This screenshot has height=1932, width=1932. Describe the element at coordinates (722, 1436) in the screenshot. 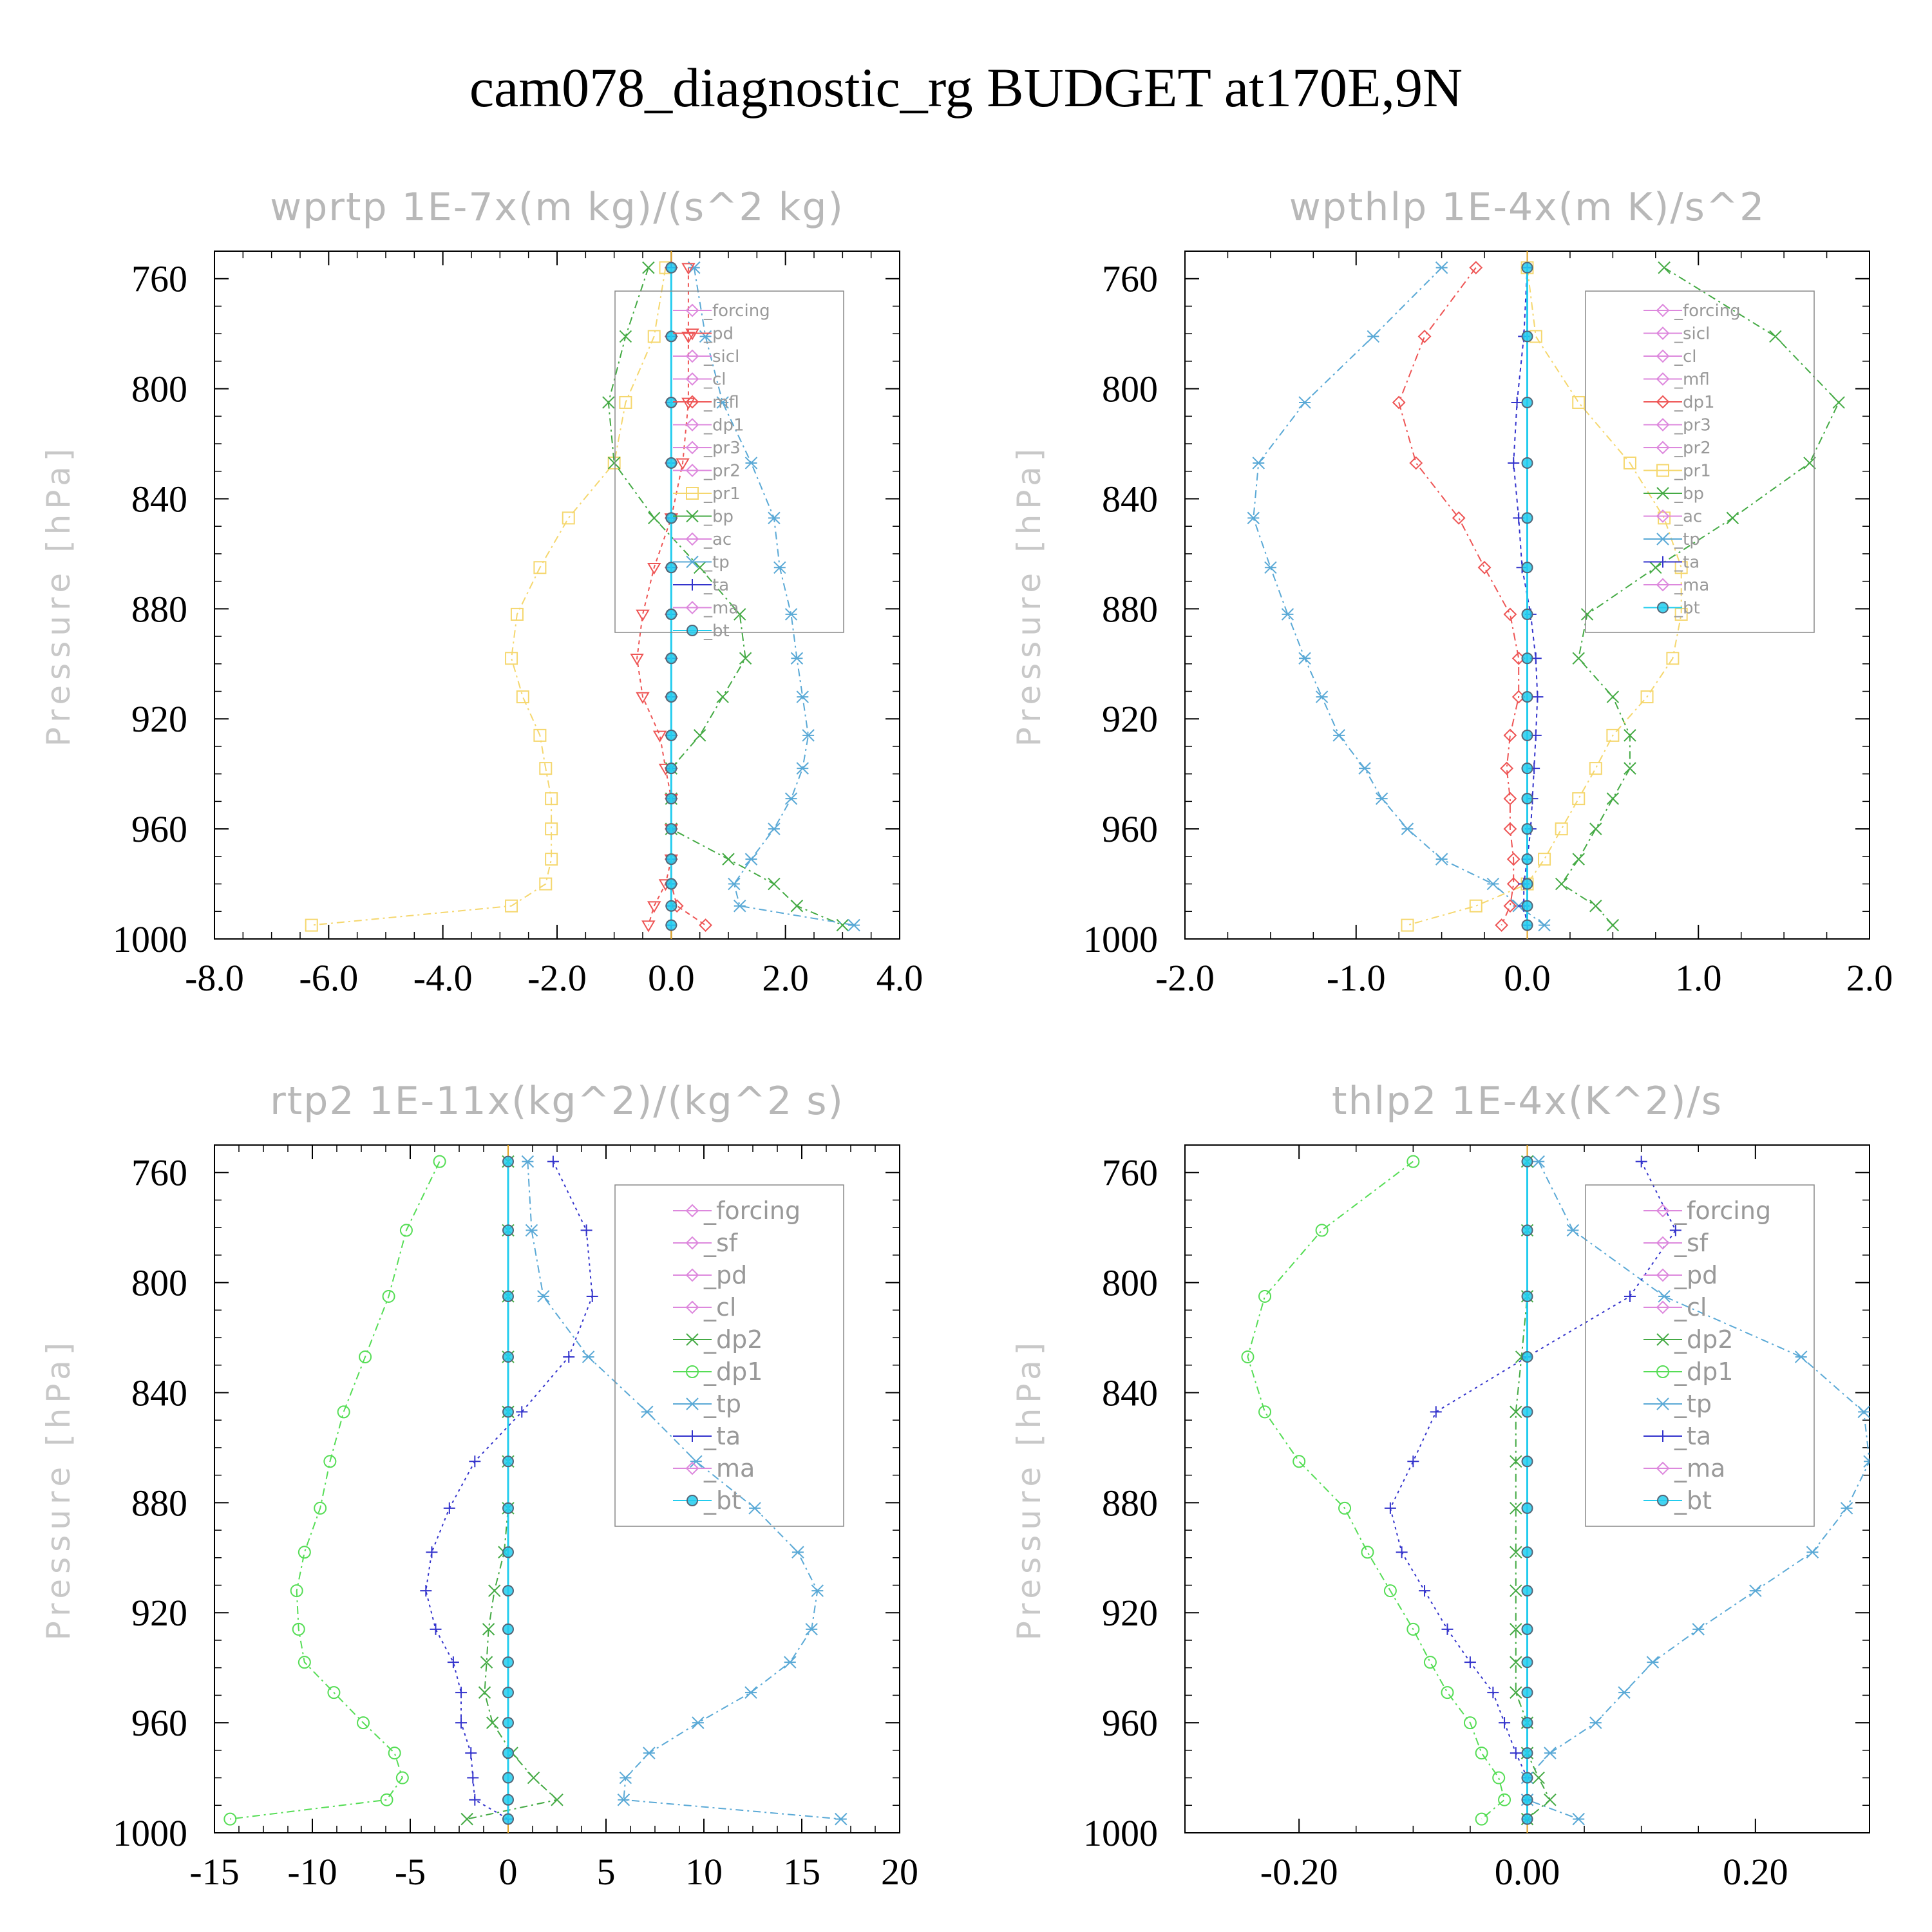

I see `legend-entry: _ta` at that location.